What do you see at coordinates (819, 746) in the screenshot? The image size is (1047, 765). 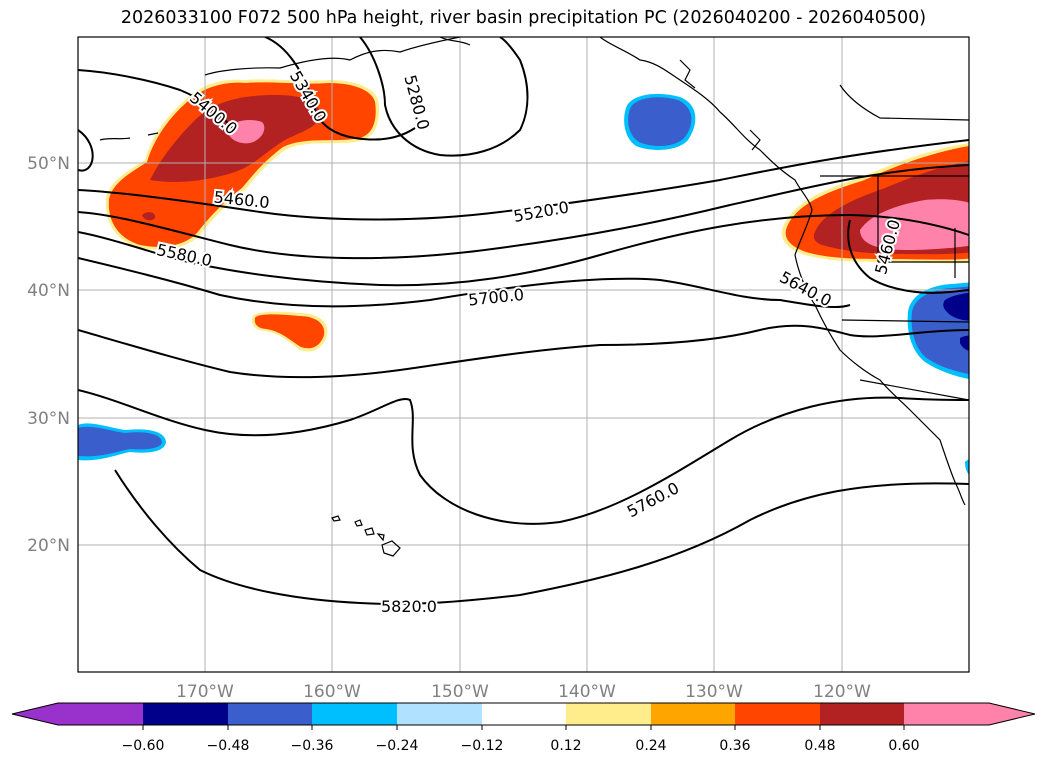 I see `colorbar-tick-label: 0.48` at bounding box center [819, 746].